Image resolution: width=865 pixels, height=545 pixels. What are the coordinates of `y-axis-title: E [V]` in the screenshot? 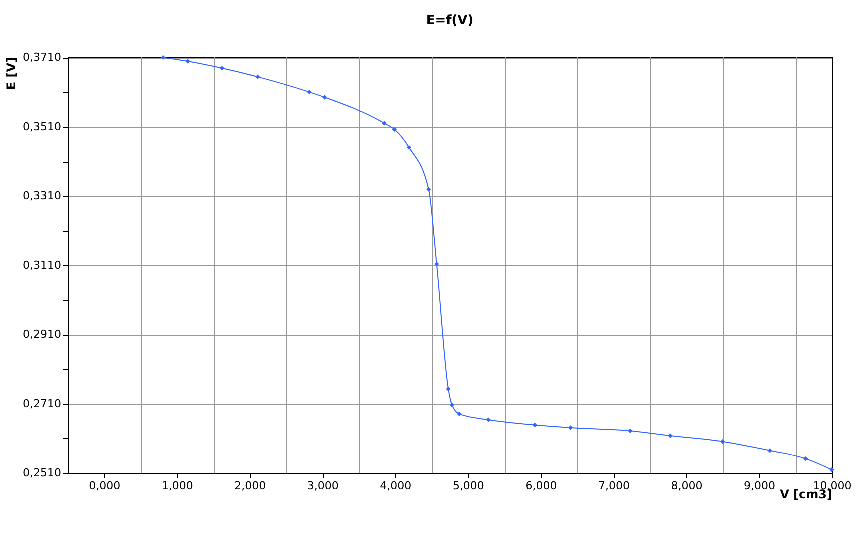 It's located at (11, 74).